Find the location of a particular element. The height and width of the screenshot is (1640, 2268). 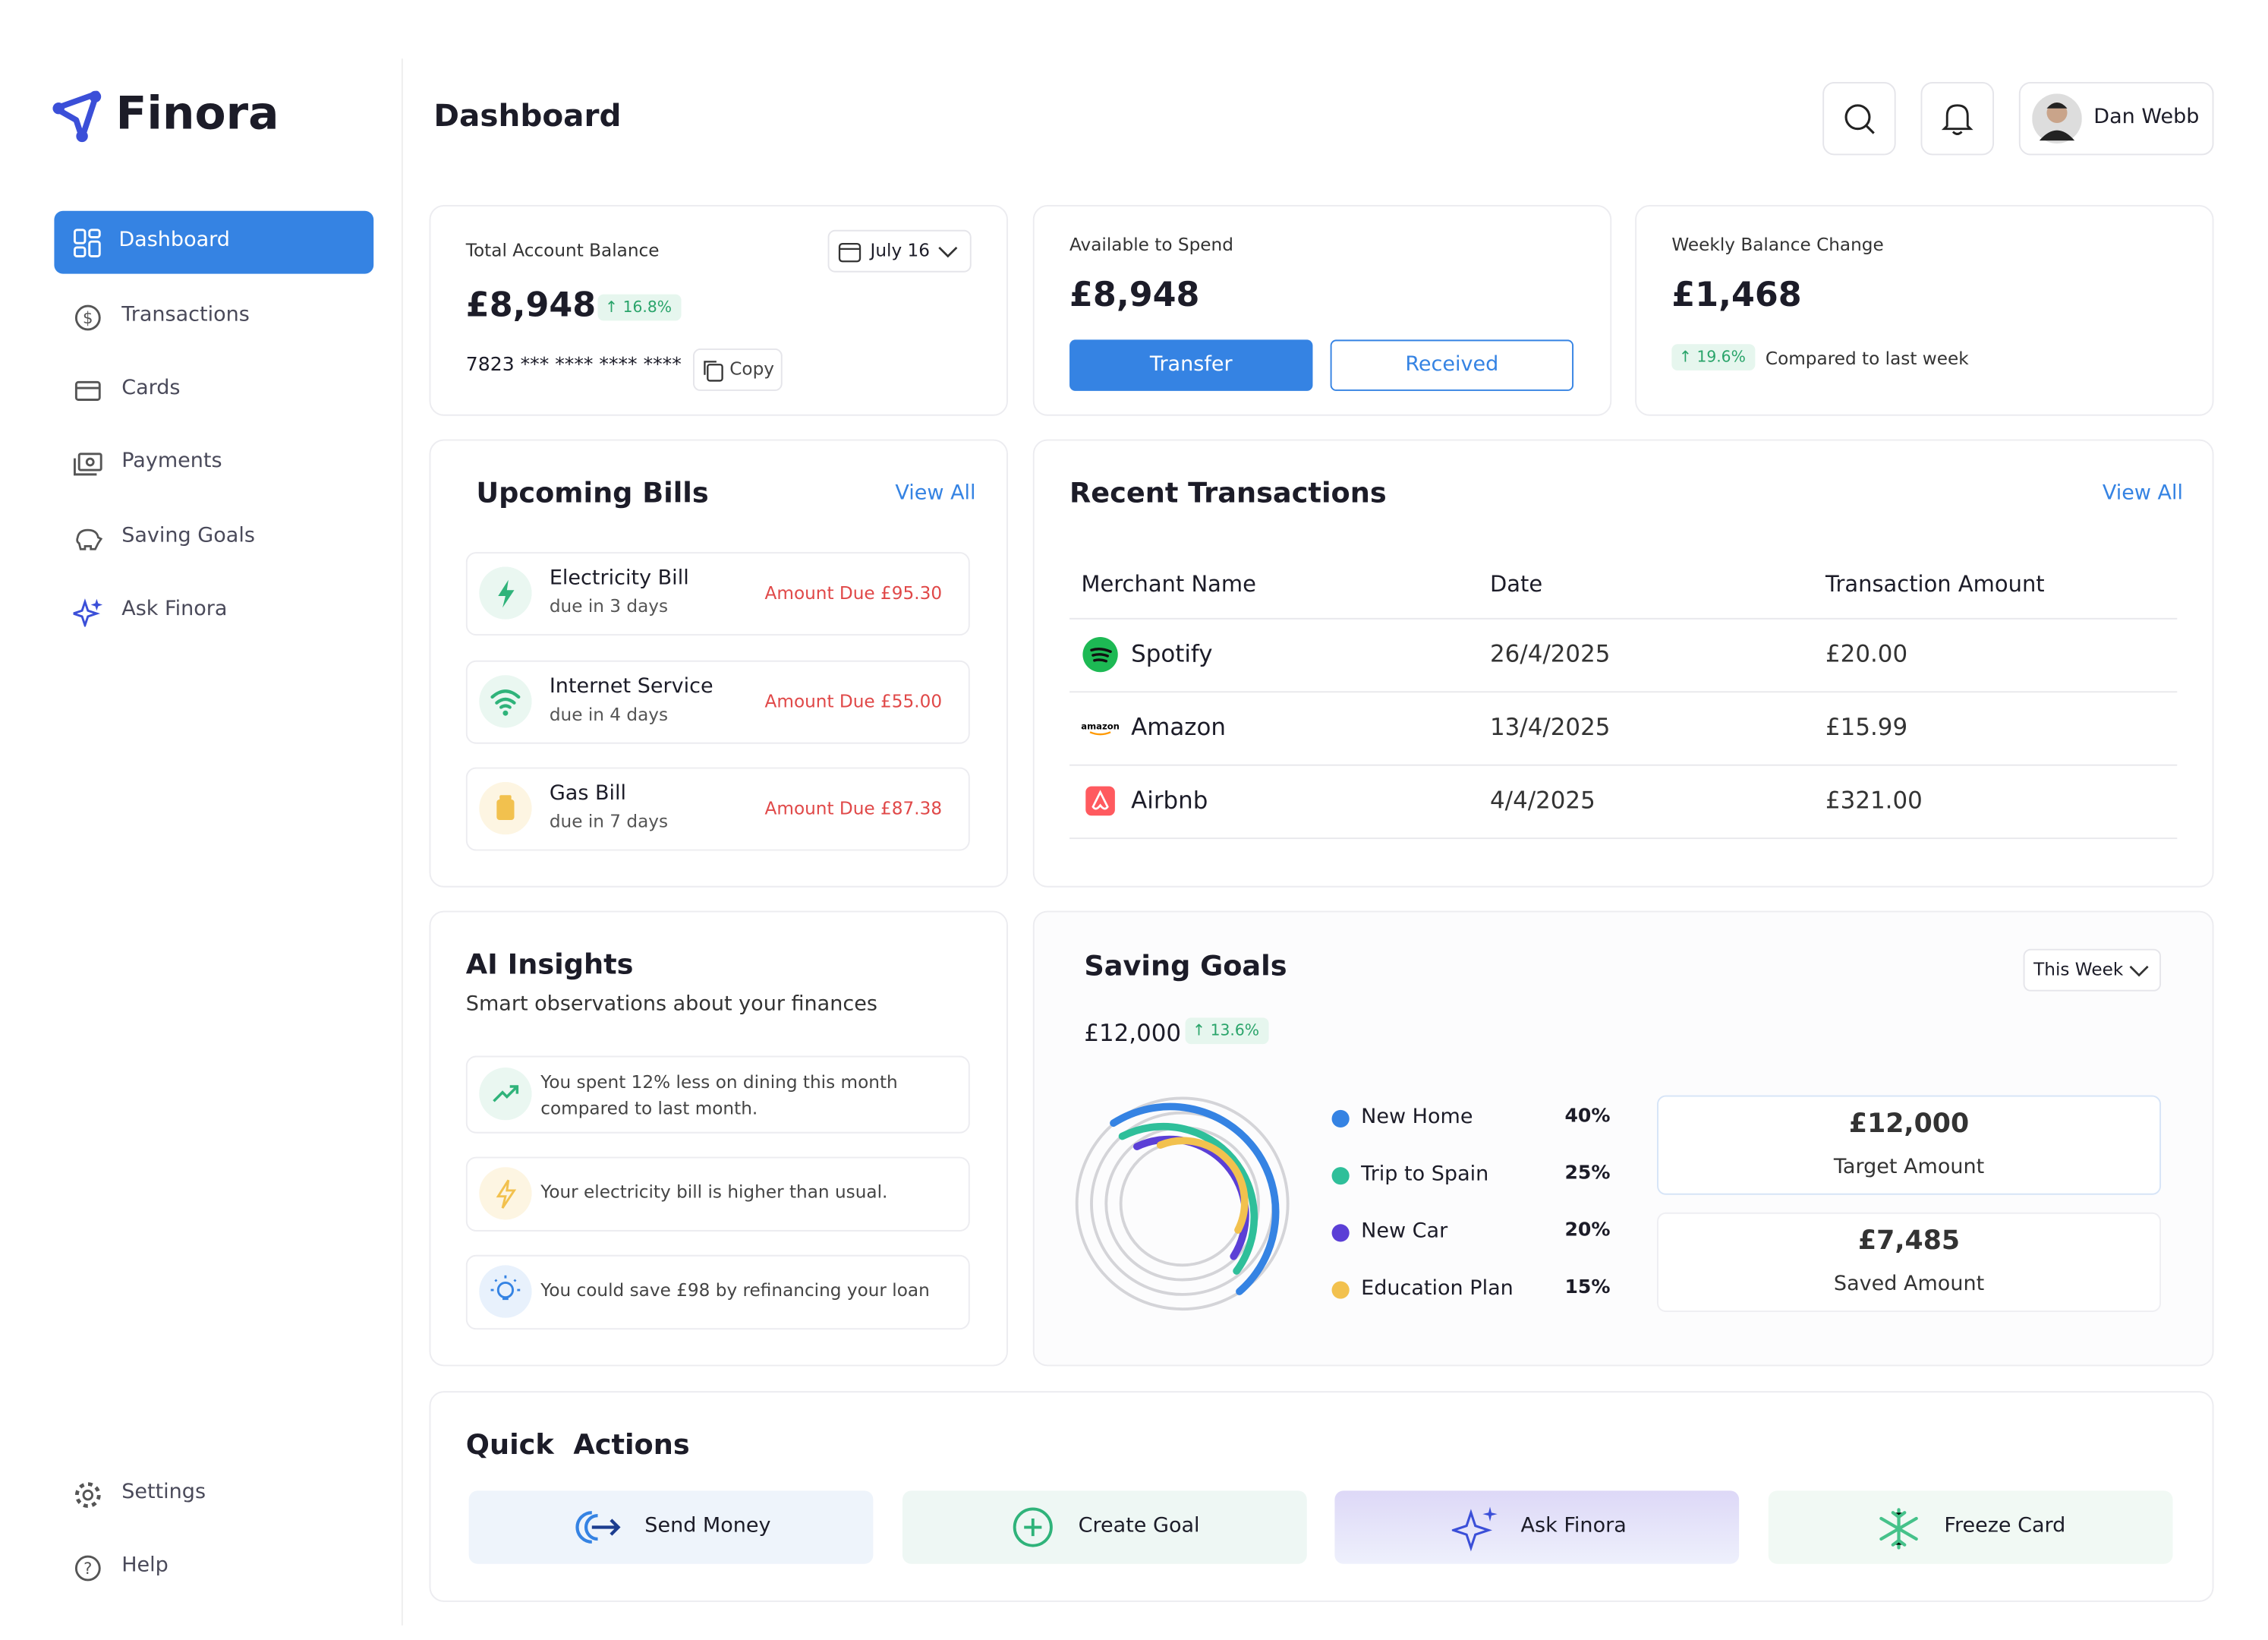

copy-button: Copy is located at coordinates (737, 370).